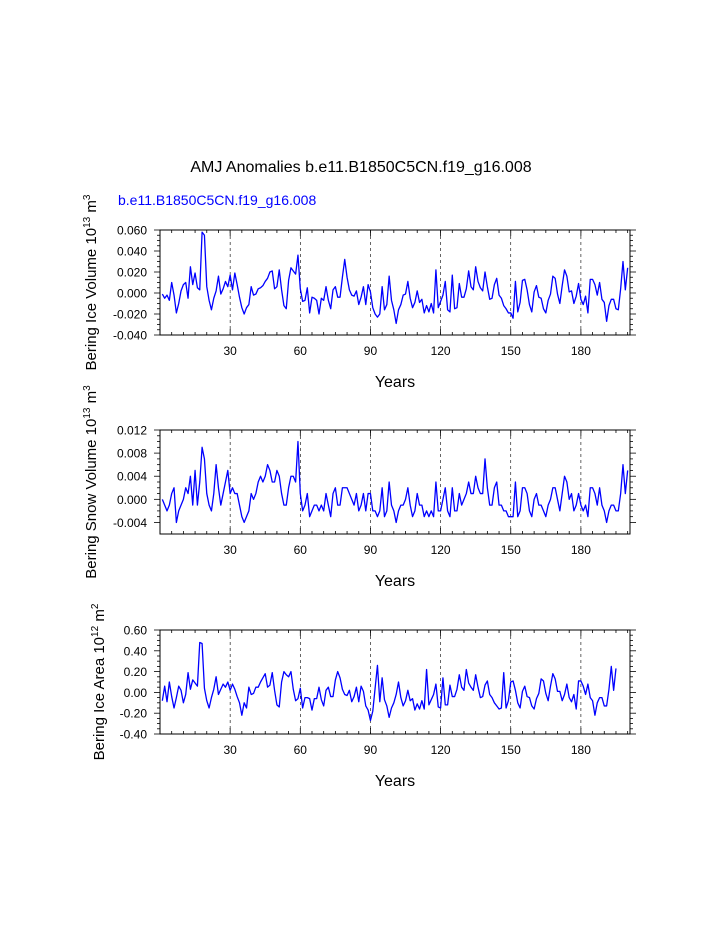 This screenshot has height=935, width=723. Describe the element at coordinates (91, 499) in the screenshot. I see `y-axis-label-base: Bering Snow Volume 10` at that location.